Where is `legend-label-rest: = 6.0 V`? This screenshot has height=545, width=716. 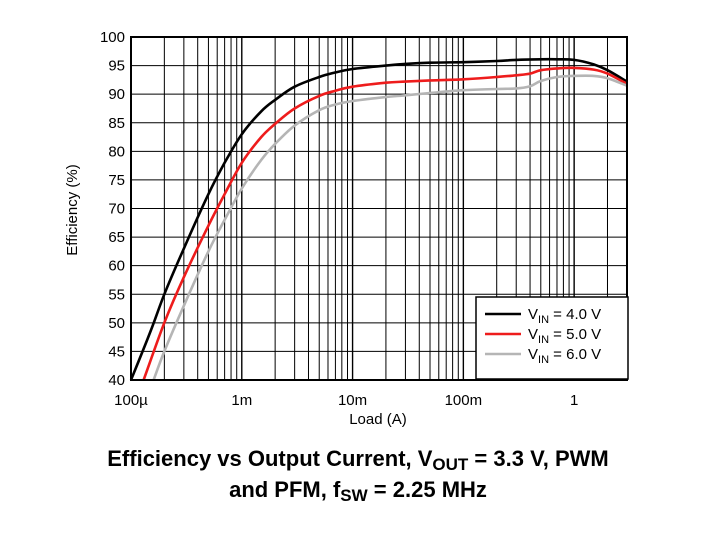
legend-label-rest: = 6.0 V is located at coordinates (575, 354).